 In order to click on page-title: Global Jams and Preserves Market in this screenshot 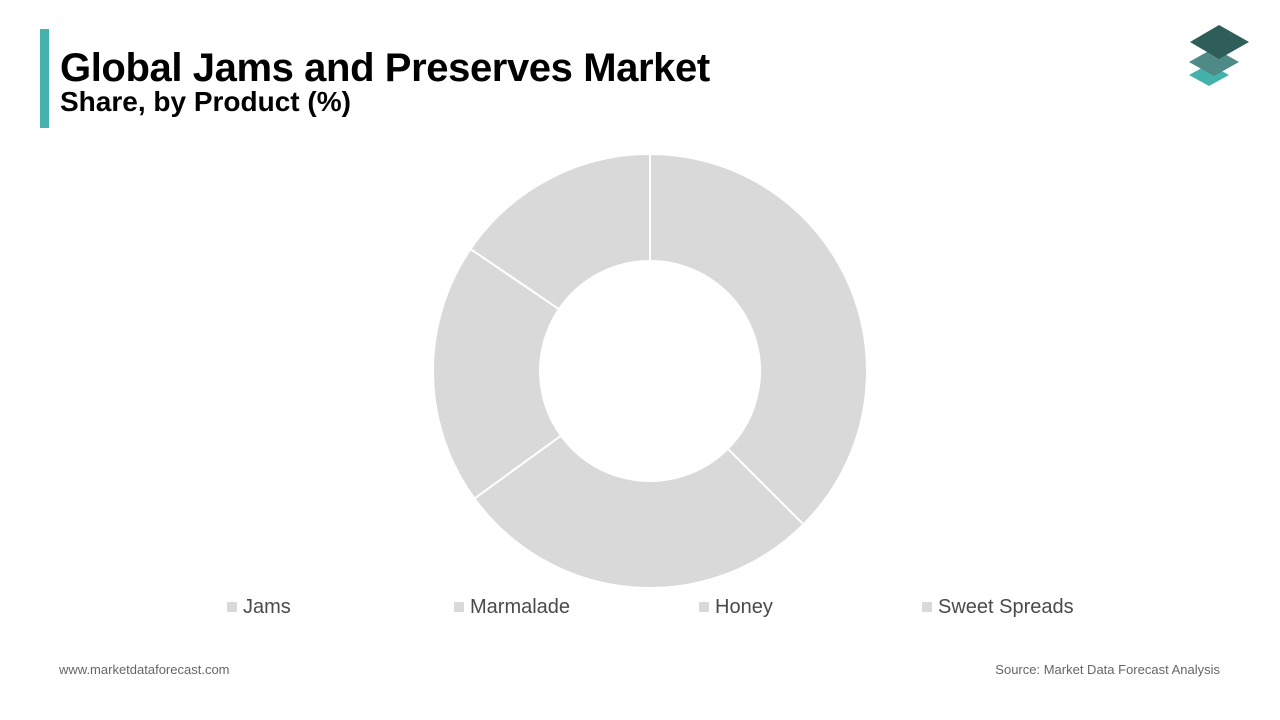, I will do `click(385, 68)`.